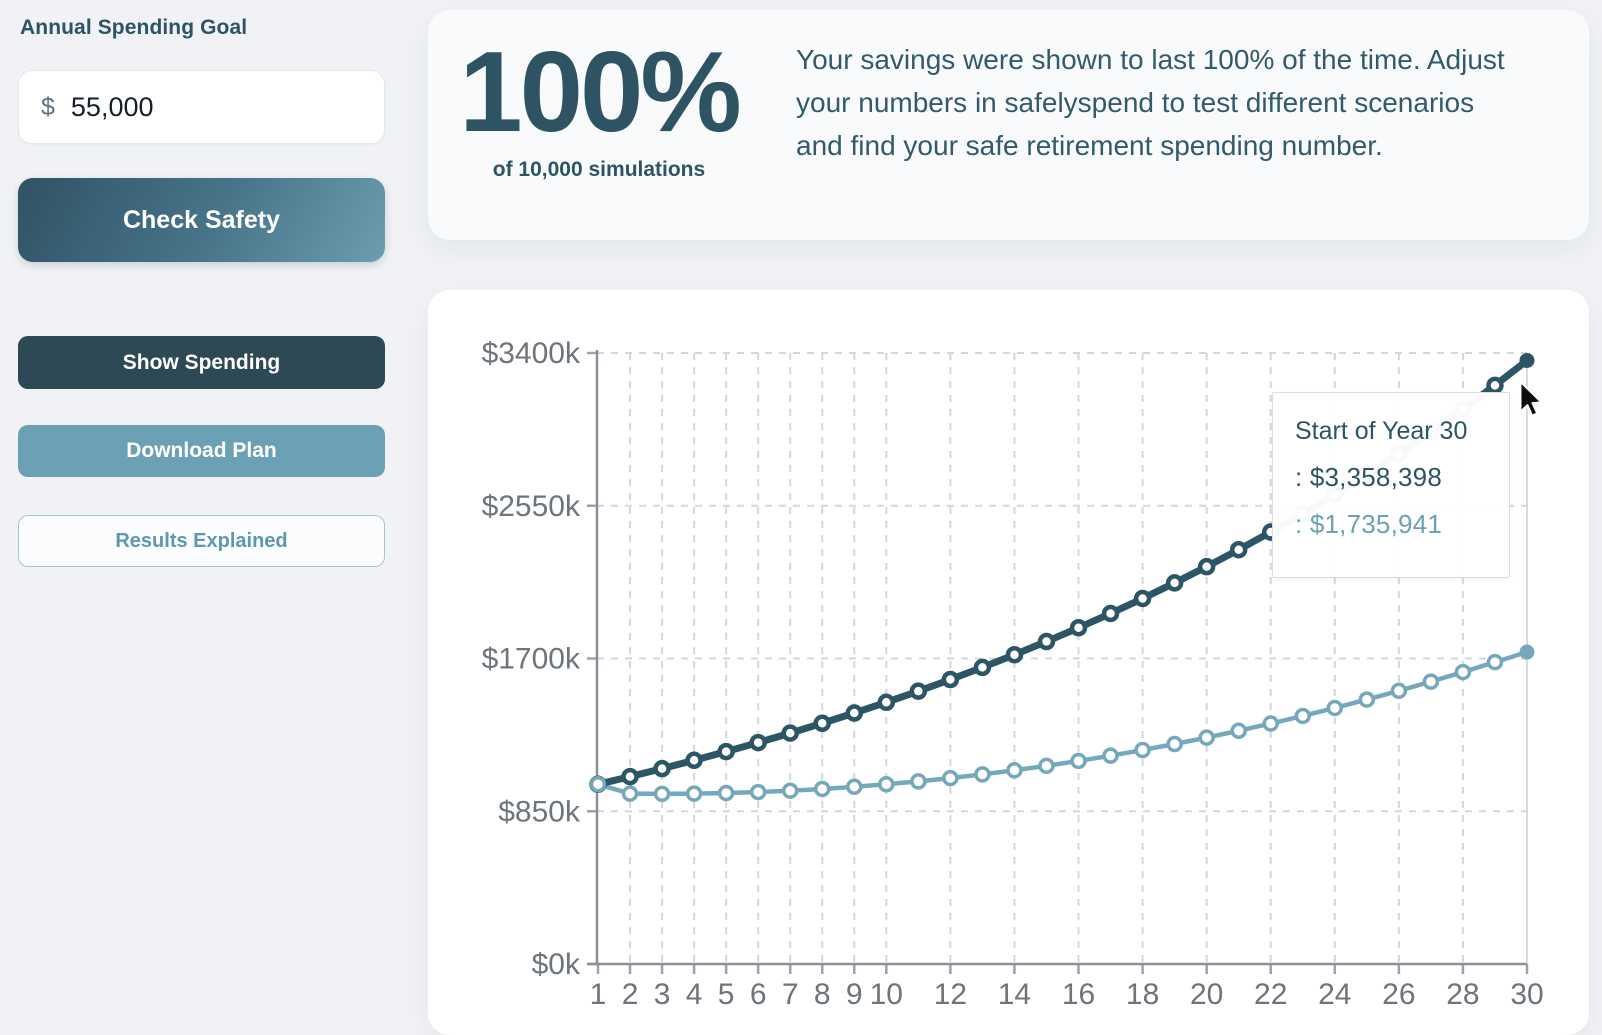 The width and height of the screenshot is (1602, 1035). What do you see at coordinates (1078, 994) in the screenshot?
I see `svg-text: 16` at bounding box center [1078, 994].